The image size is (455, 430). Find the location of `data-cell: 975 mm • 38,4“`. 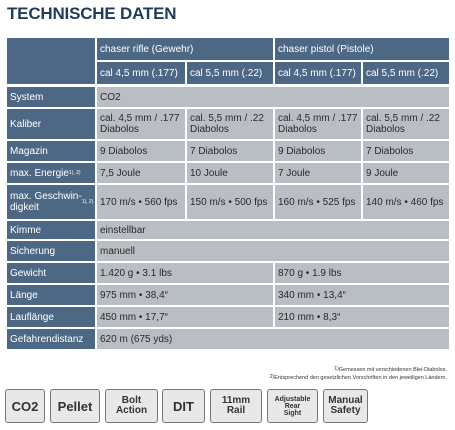

data-cell: 975 mm • 38,4“ is located at coordinates (185, 295).